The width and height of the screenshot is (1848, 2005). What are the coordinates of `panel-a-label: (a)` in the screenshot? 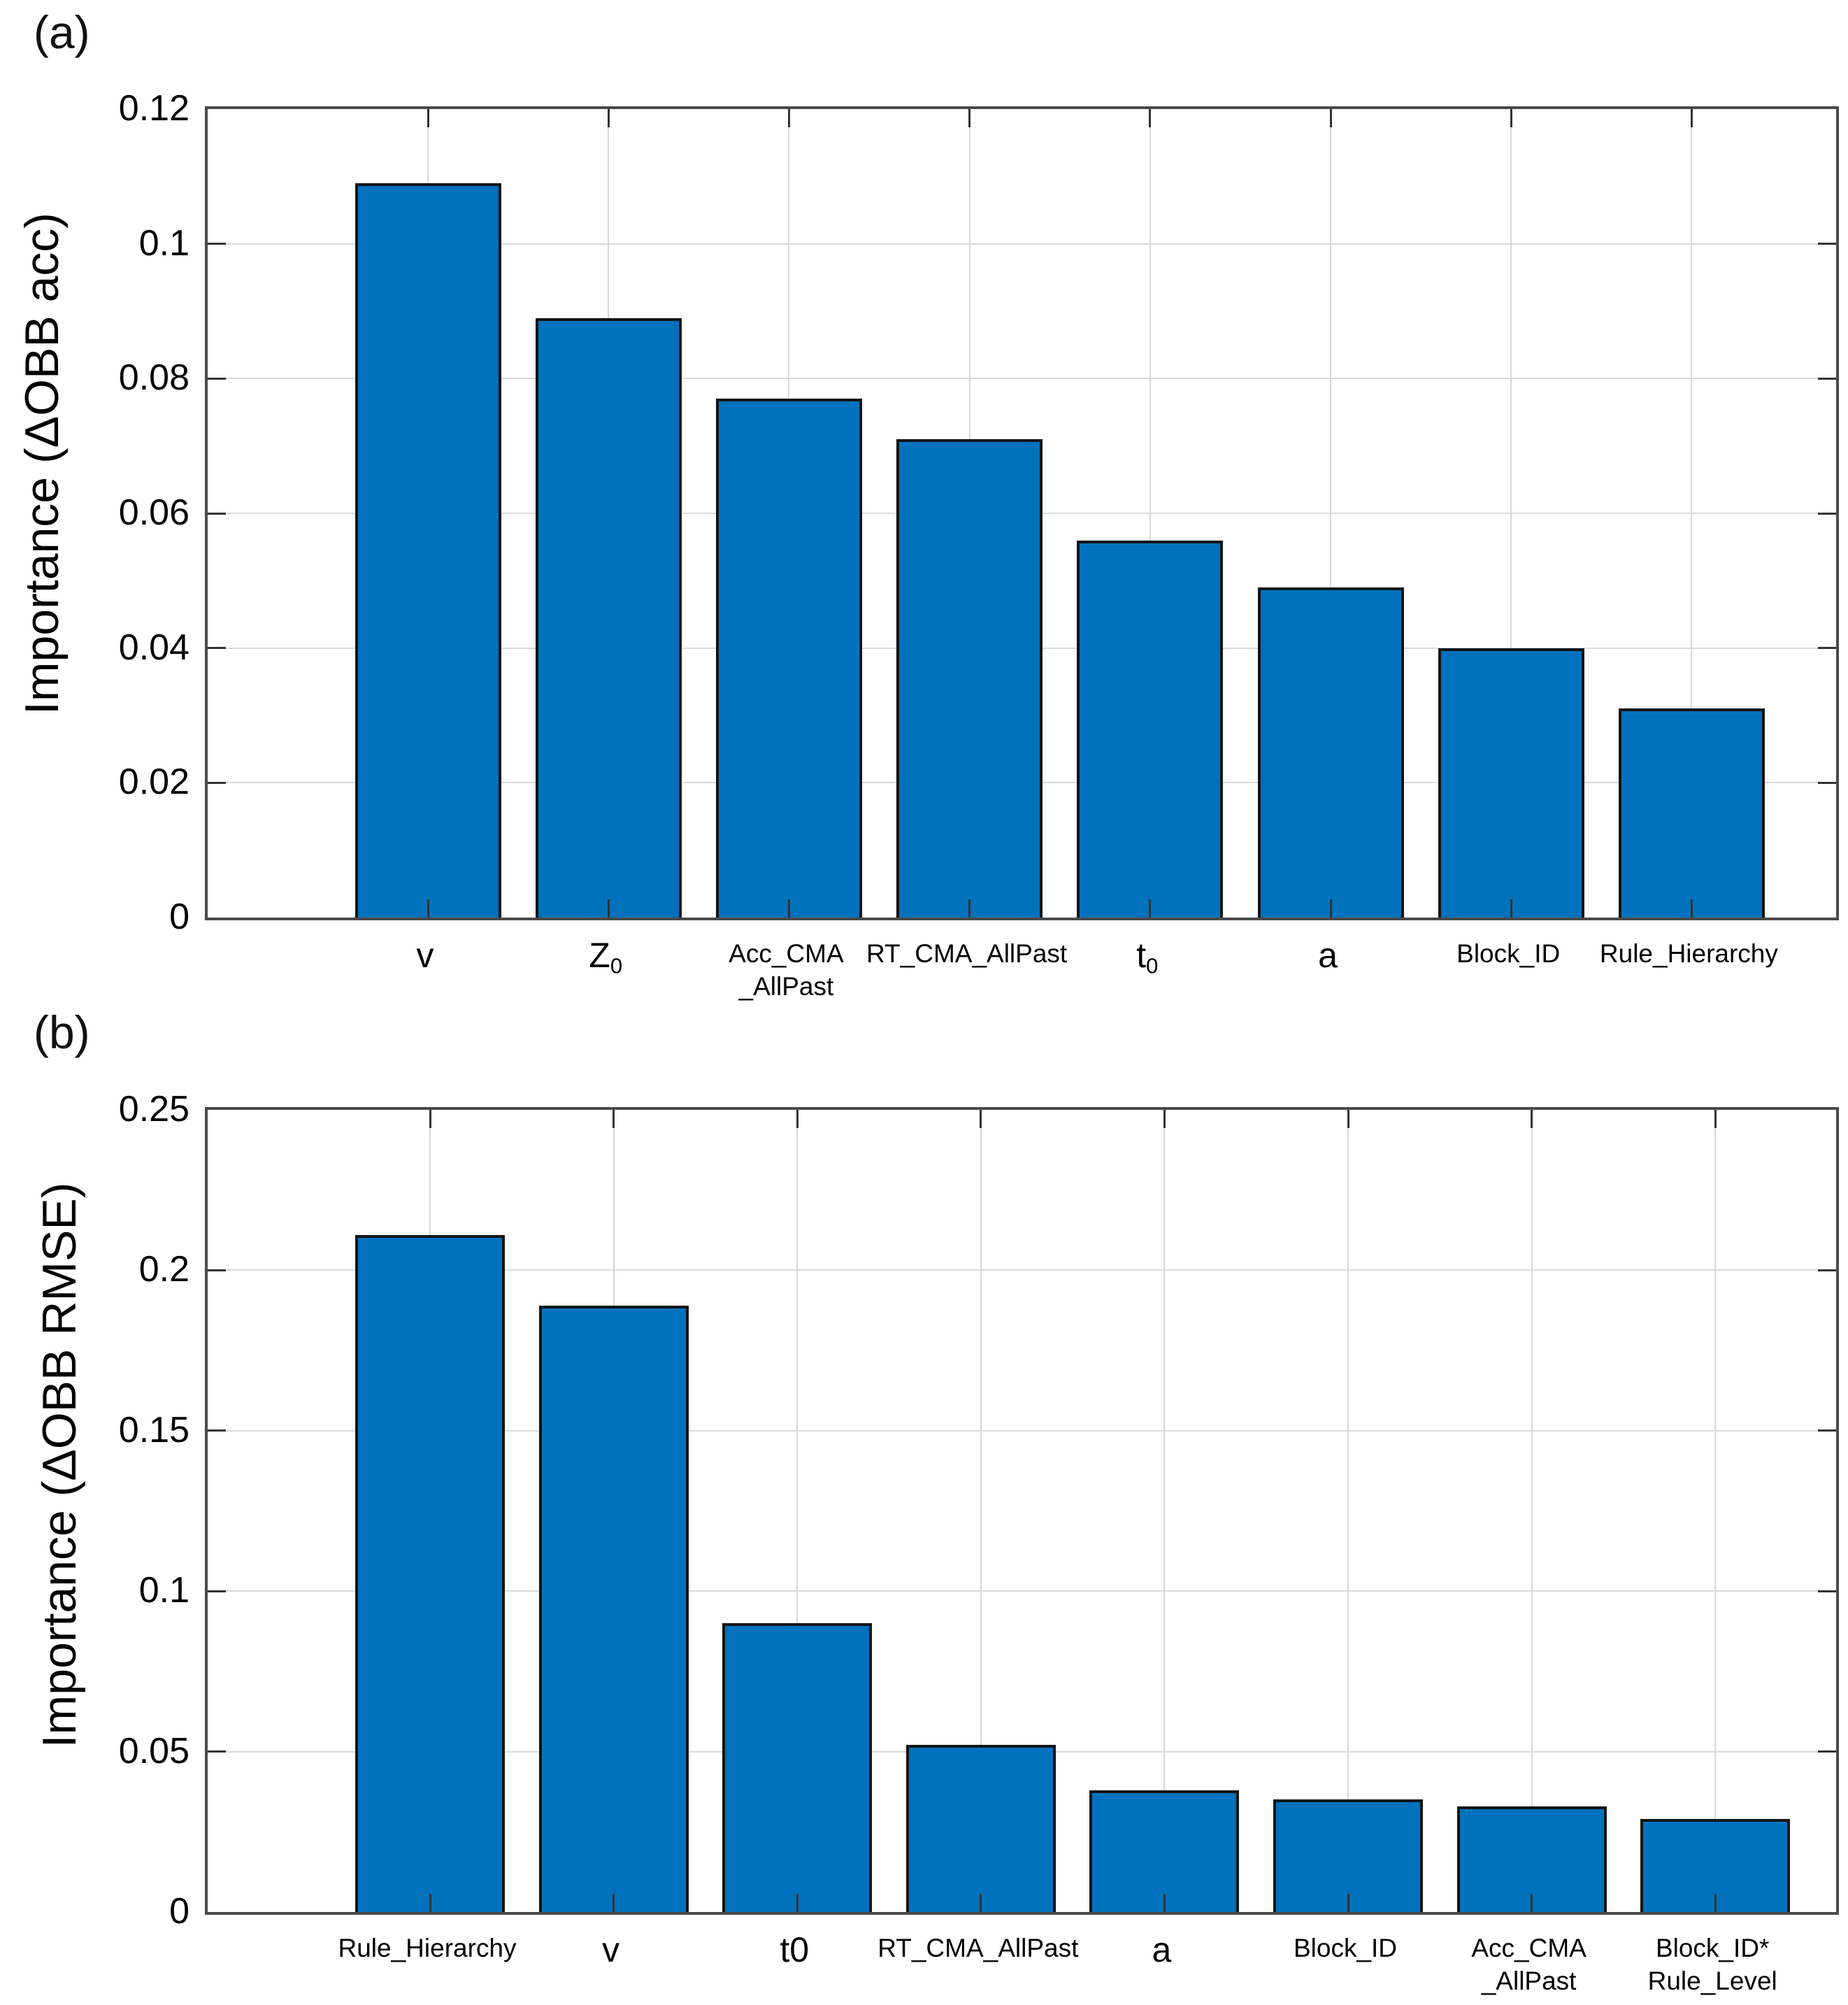 It's located at (62, 32).